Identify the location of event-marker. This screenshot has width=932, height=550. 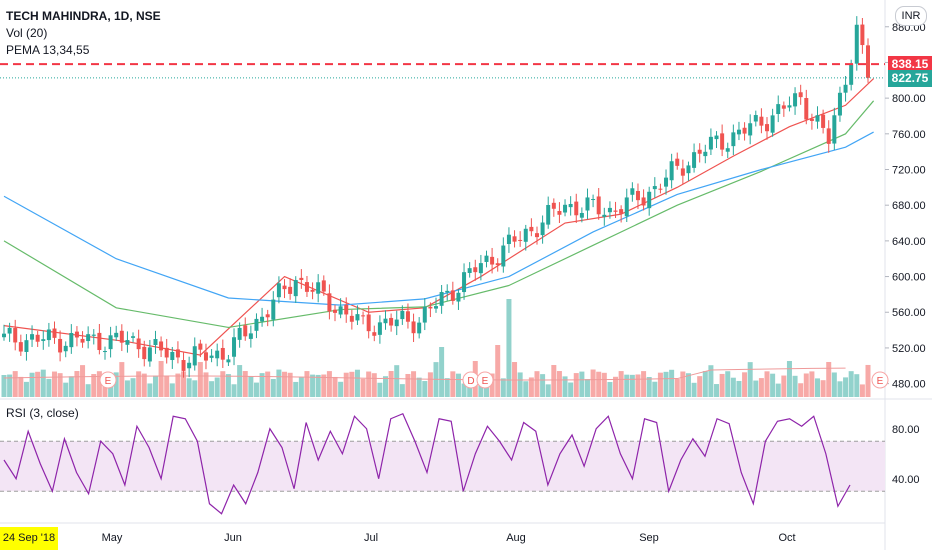
(108, 380).